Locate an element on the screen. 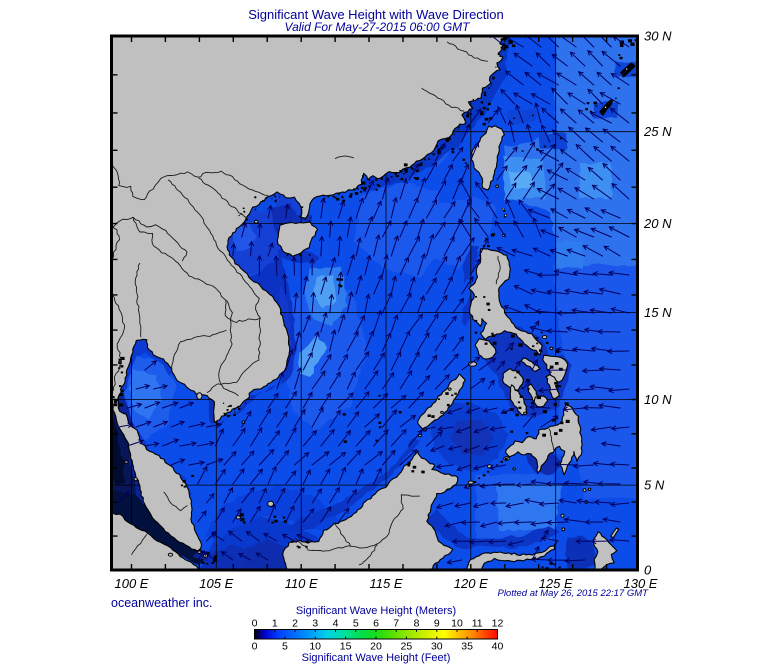  svg-text: 115 E is located at coordinates (385, 583).